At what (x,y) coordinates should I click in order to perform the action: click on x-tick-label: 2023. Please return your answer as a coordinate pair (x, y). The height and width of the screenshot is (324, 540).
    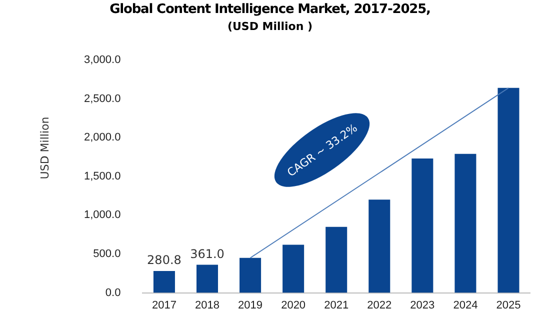
    Looking at the image, I should click on (422, 305).